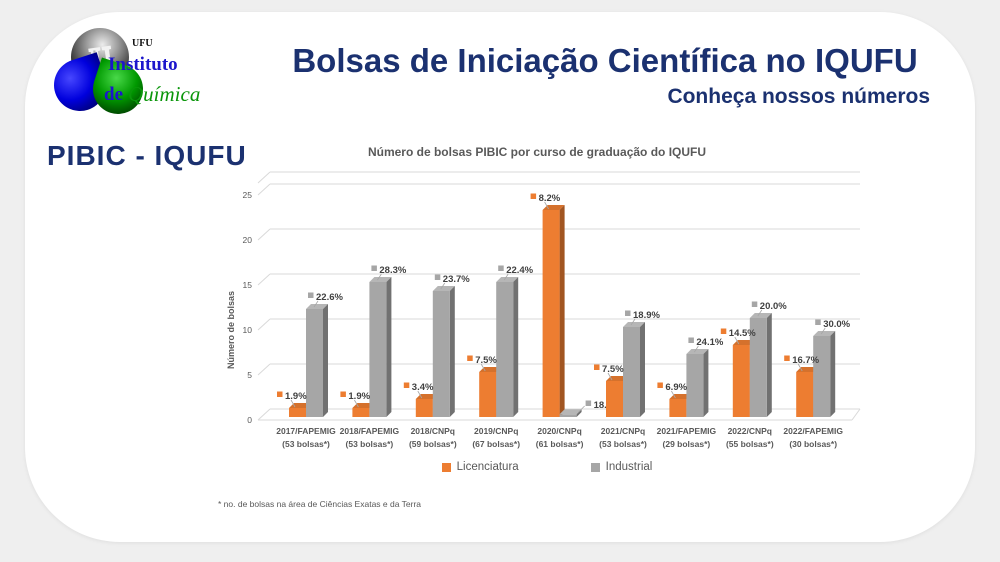  Describe the element at coordinates (742, 333) in the screenshot. I see `data-label-licenciatura: 14.5%` at that location.